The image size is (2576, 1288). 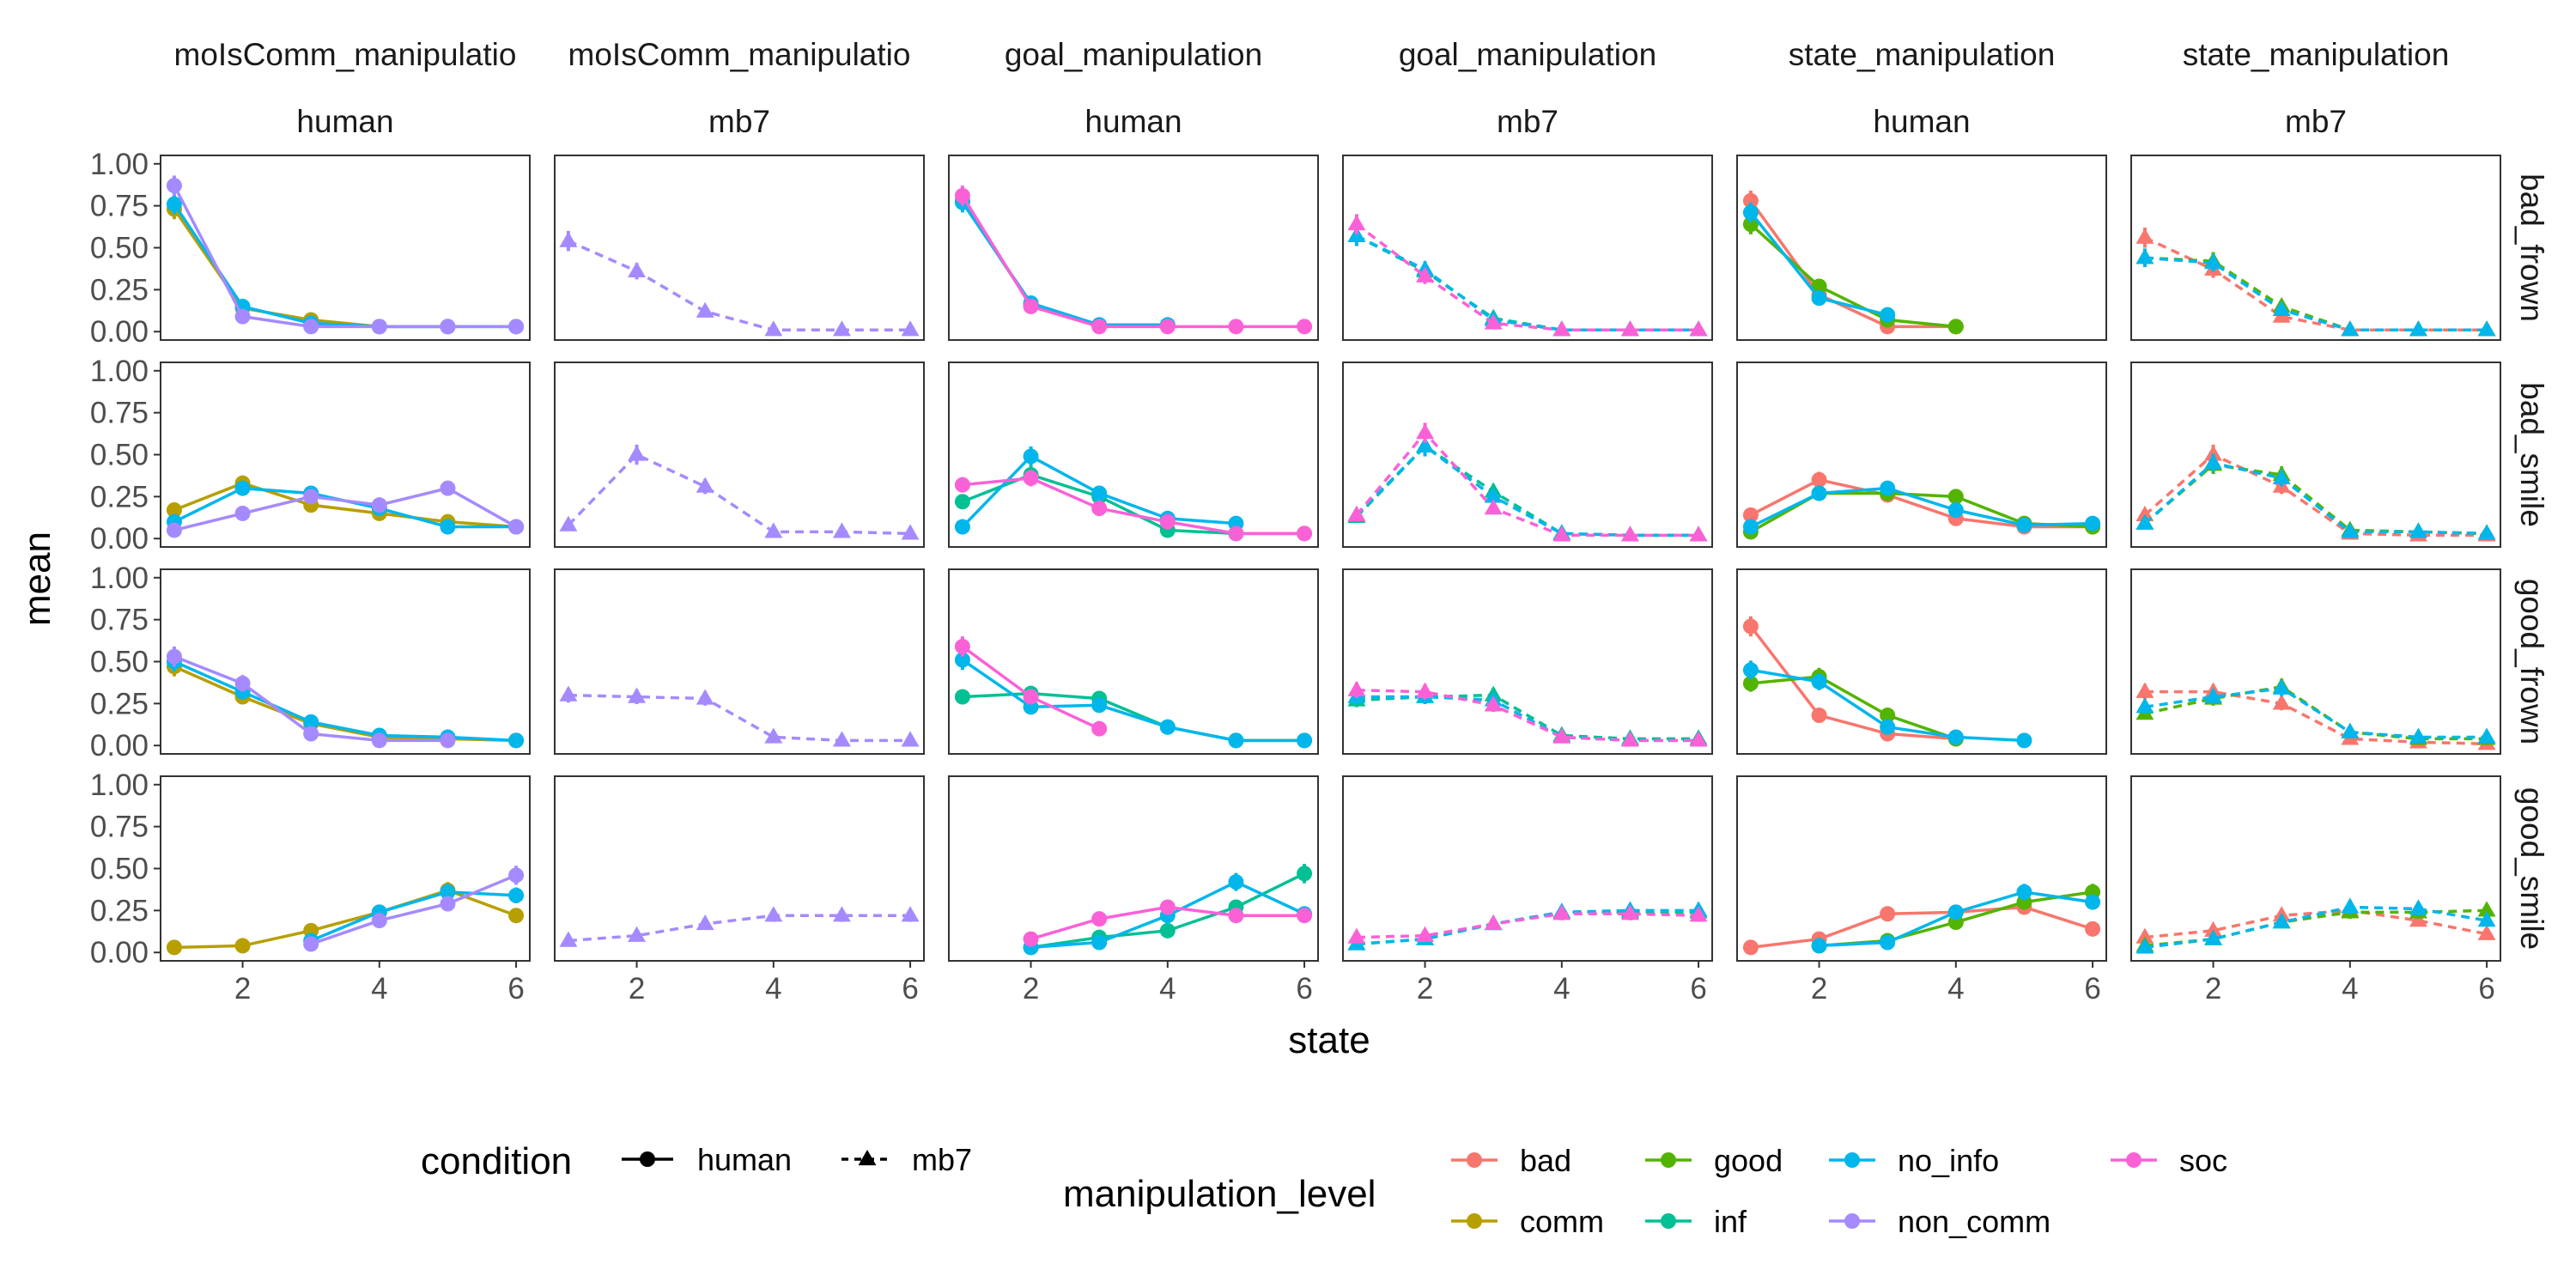 What do you see at coordinates (1974, 1221) in the screenshot?
I see `legend-level-label: non_comm` at bounding box center [1974, 1221].